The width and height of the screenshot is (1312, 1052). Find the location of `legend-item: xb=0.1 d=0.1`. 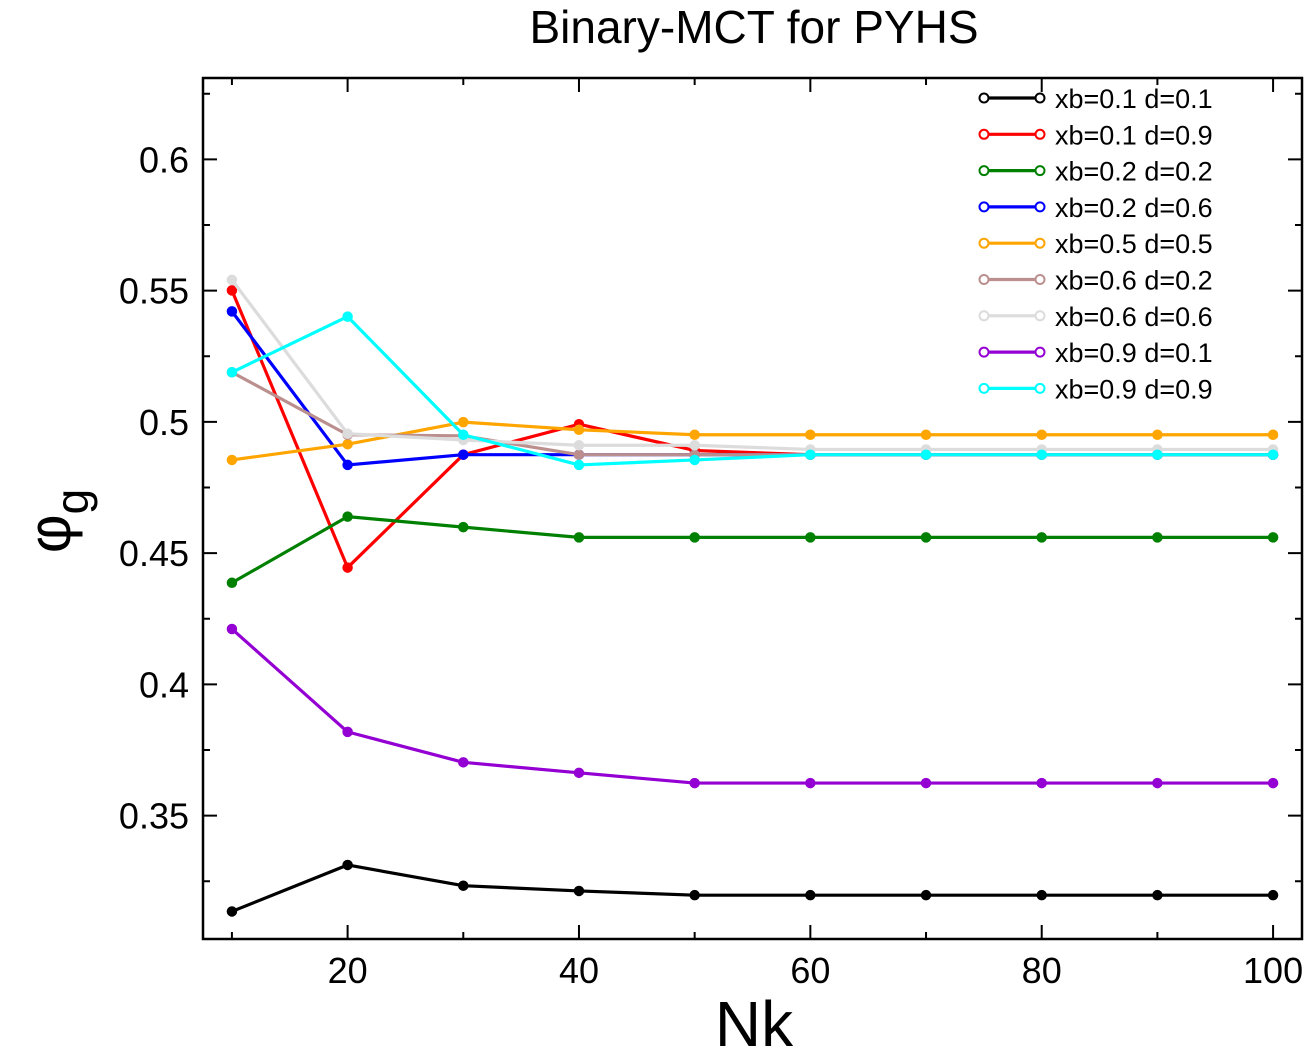

legend-item: xb=0.1 d=0.1 is located at coordinates (1095, 99).